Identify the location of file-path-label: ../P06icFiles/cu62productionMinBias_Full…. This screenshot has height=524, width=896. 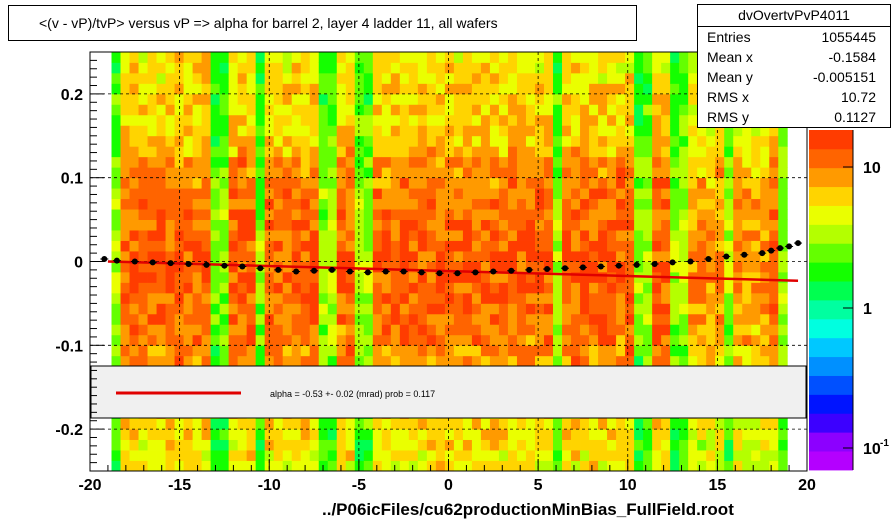
(528, 509).